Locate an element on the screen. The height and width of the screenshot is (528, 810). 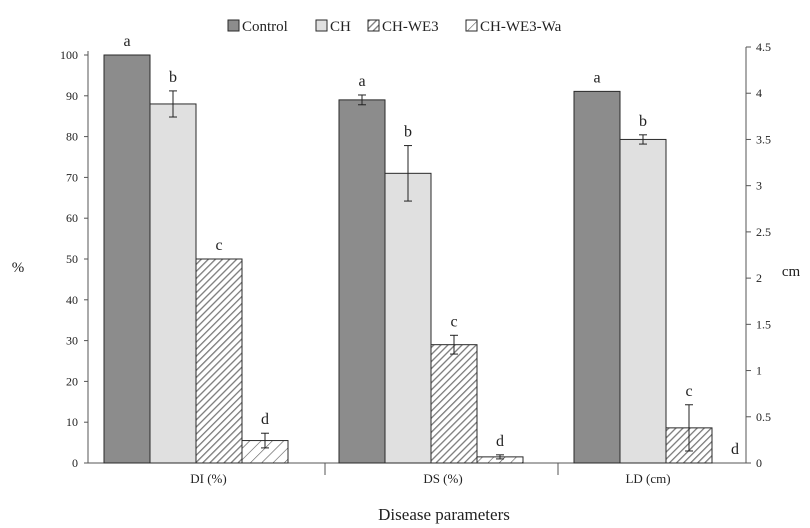
category-label: DI (%) is located at coordinates (208, 478).